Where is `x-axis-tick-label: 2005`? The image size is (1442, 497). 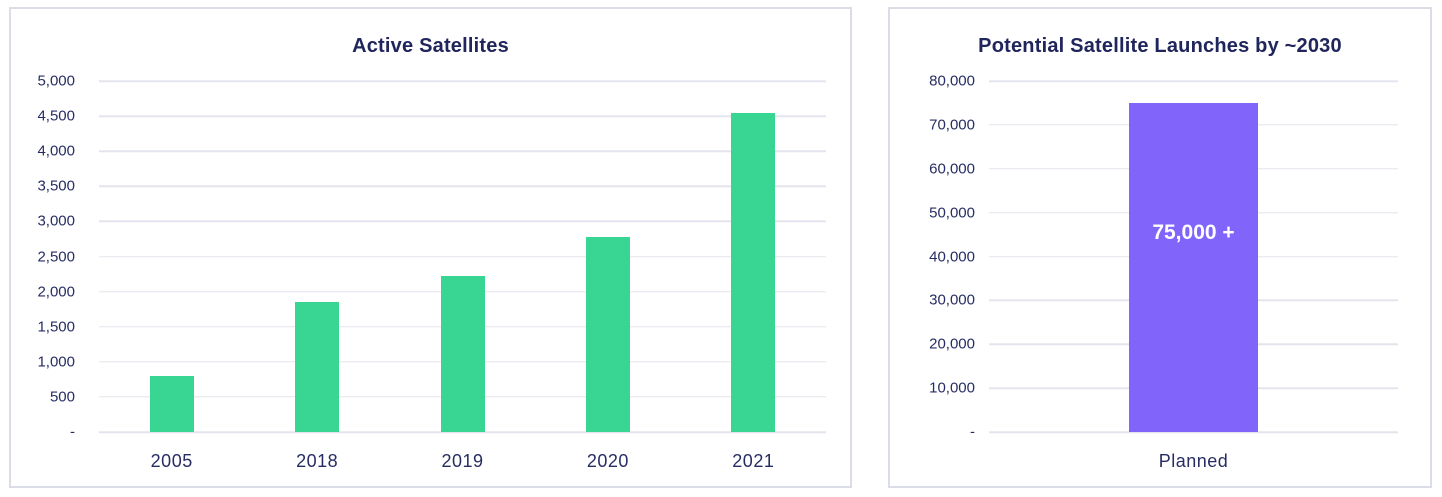 x-axis-tick-label: 2005 is located at coordinates (171, 461).